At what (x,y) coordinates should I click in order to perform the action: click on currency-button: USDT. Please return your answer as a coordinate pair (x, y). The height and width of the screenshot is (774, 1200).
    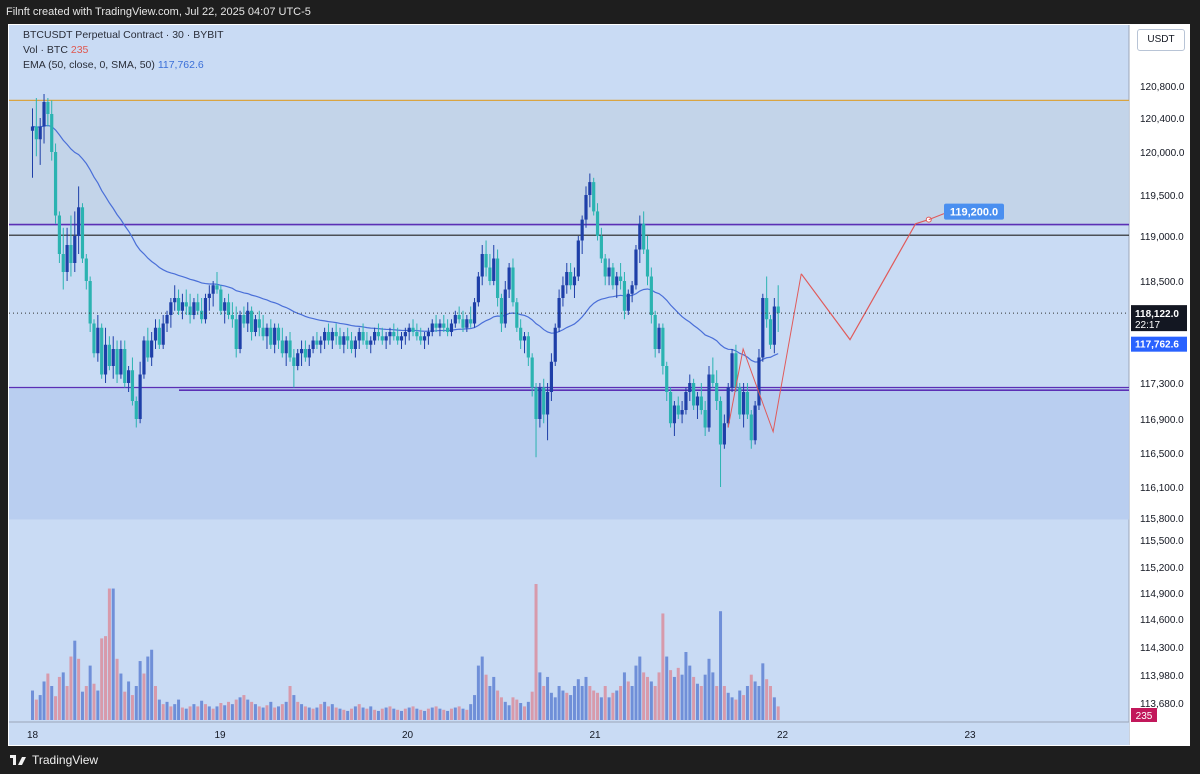
    Looking at the image, I should click on (1161, 40).